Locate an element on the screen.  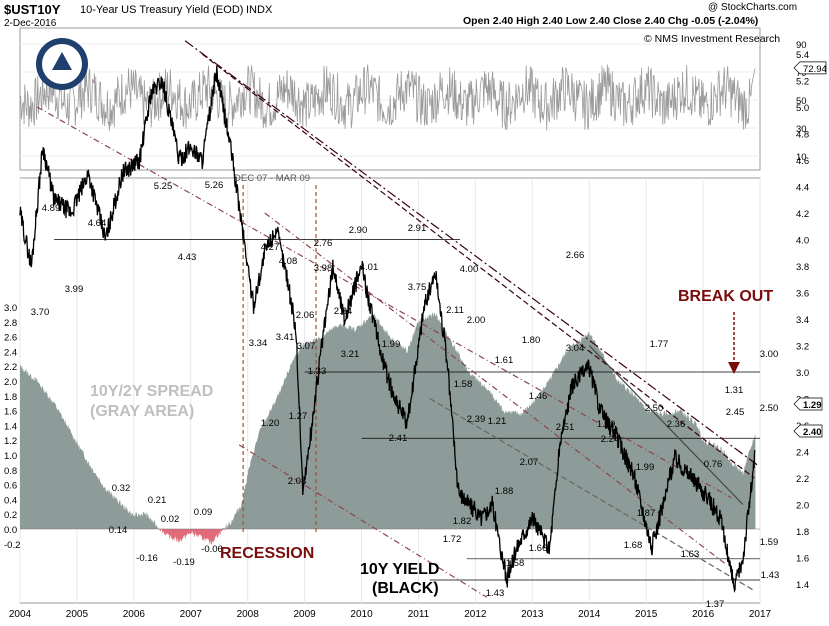
price-label: 1.77 is located at coordinates (659, 344).